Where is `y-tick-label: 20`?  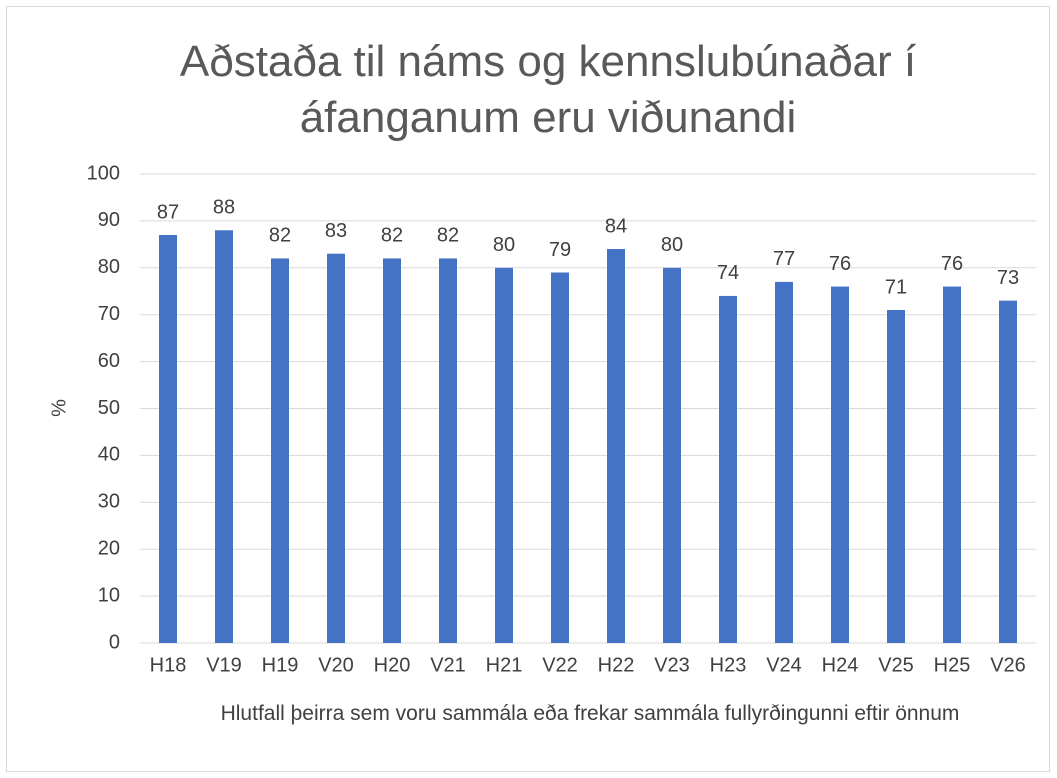
y-tick-label: 20 is located at coordinates (109, 548).